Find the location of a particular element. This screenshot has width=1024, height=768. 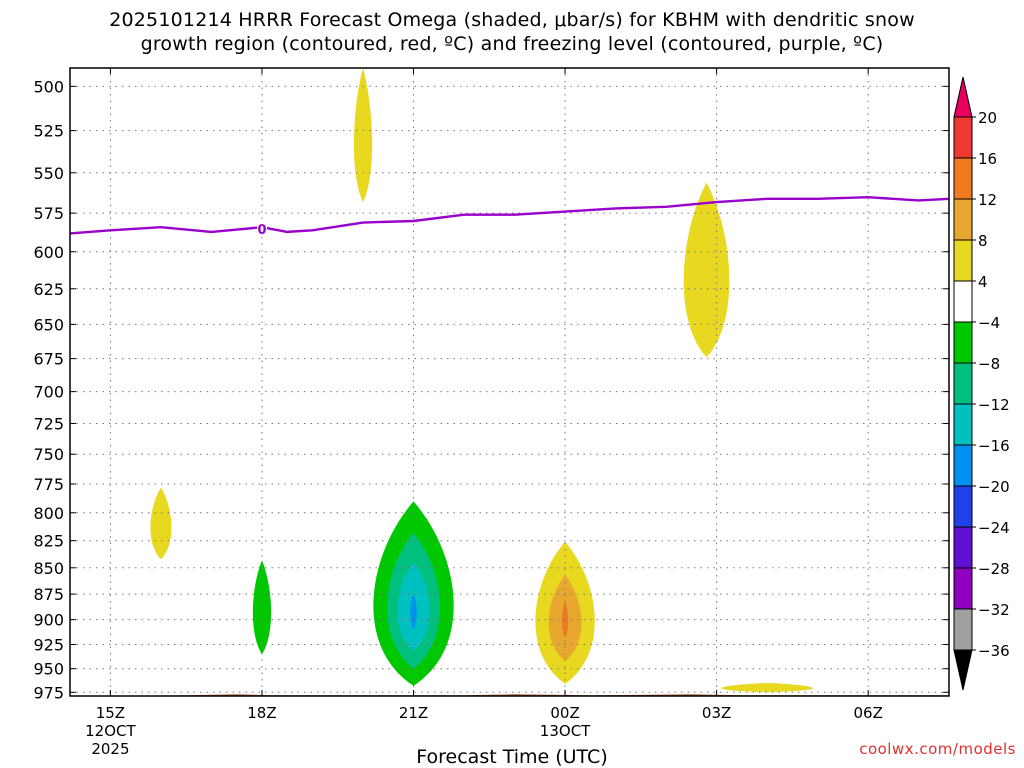

omega-region-sinking-yellow-16z is located at coordinates (161, 523).